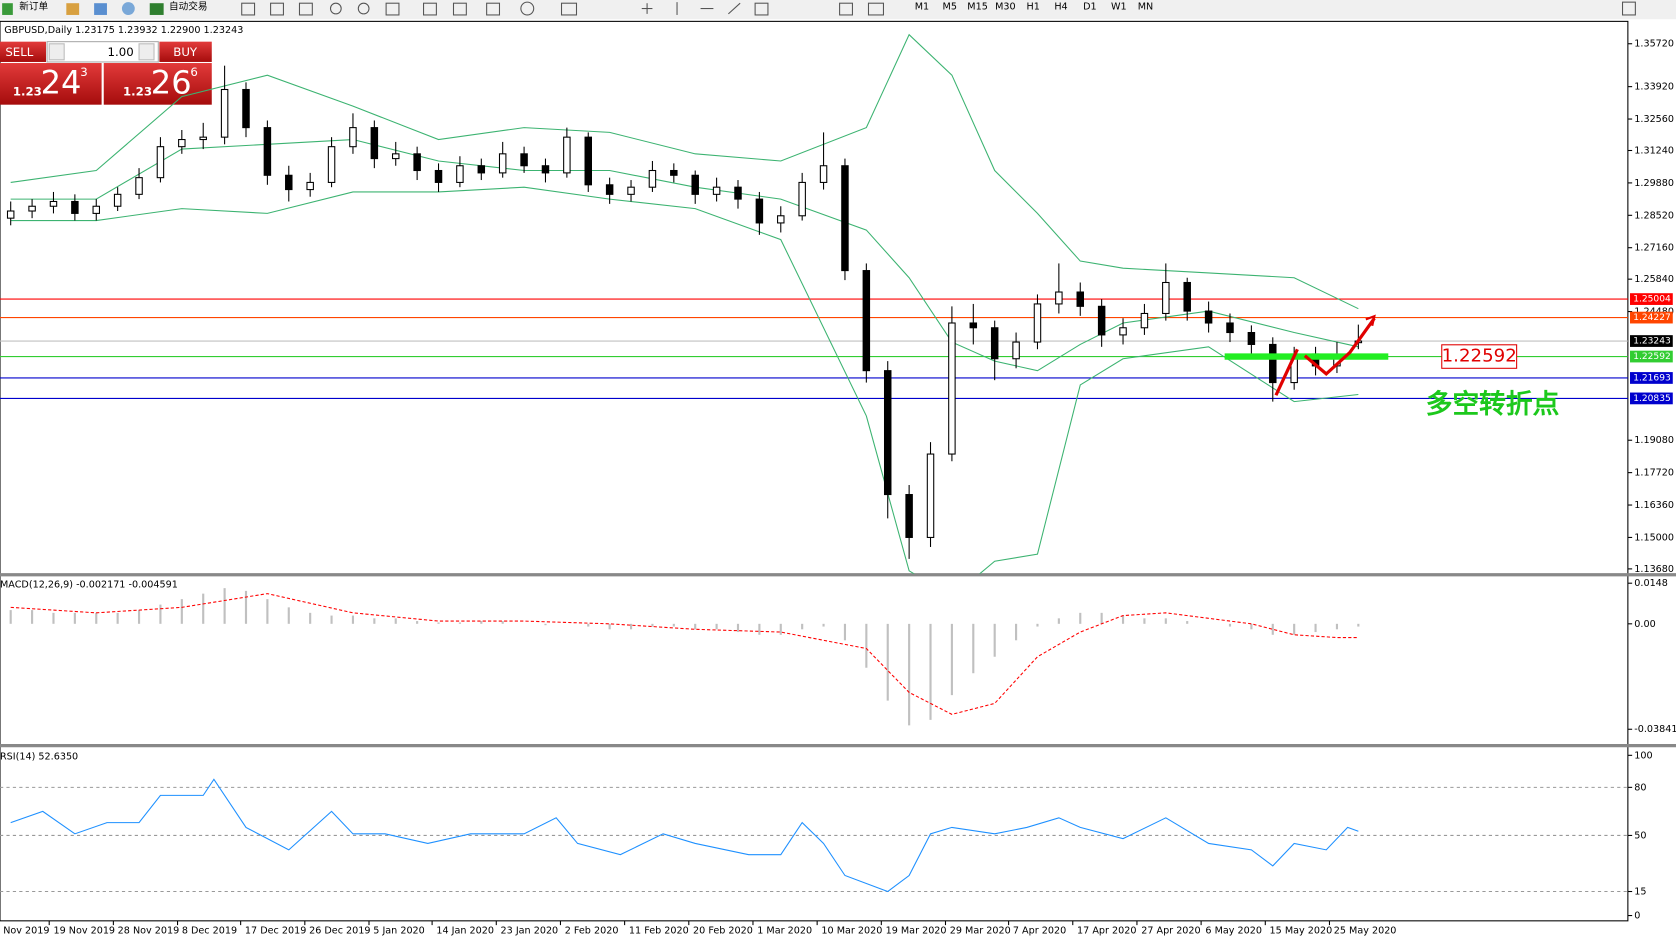 The width and height of the screenshot is (1676, 939). Describe the element at coordinates (1654, 537) in the screenshot. I see `y-tick-label: 1.15000` at that location.